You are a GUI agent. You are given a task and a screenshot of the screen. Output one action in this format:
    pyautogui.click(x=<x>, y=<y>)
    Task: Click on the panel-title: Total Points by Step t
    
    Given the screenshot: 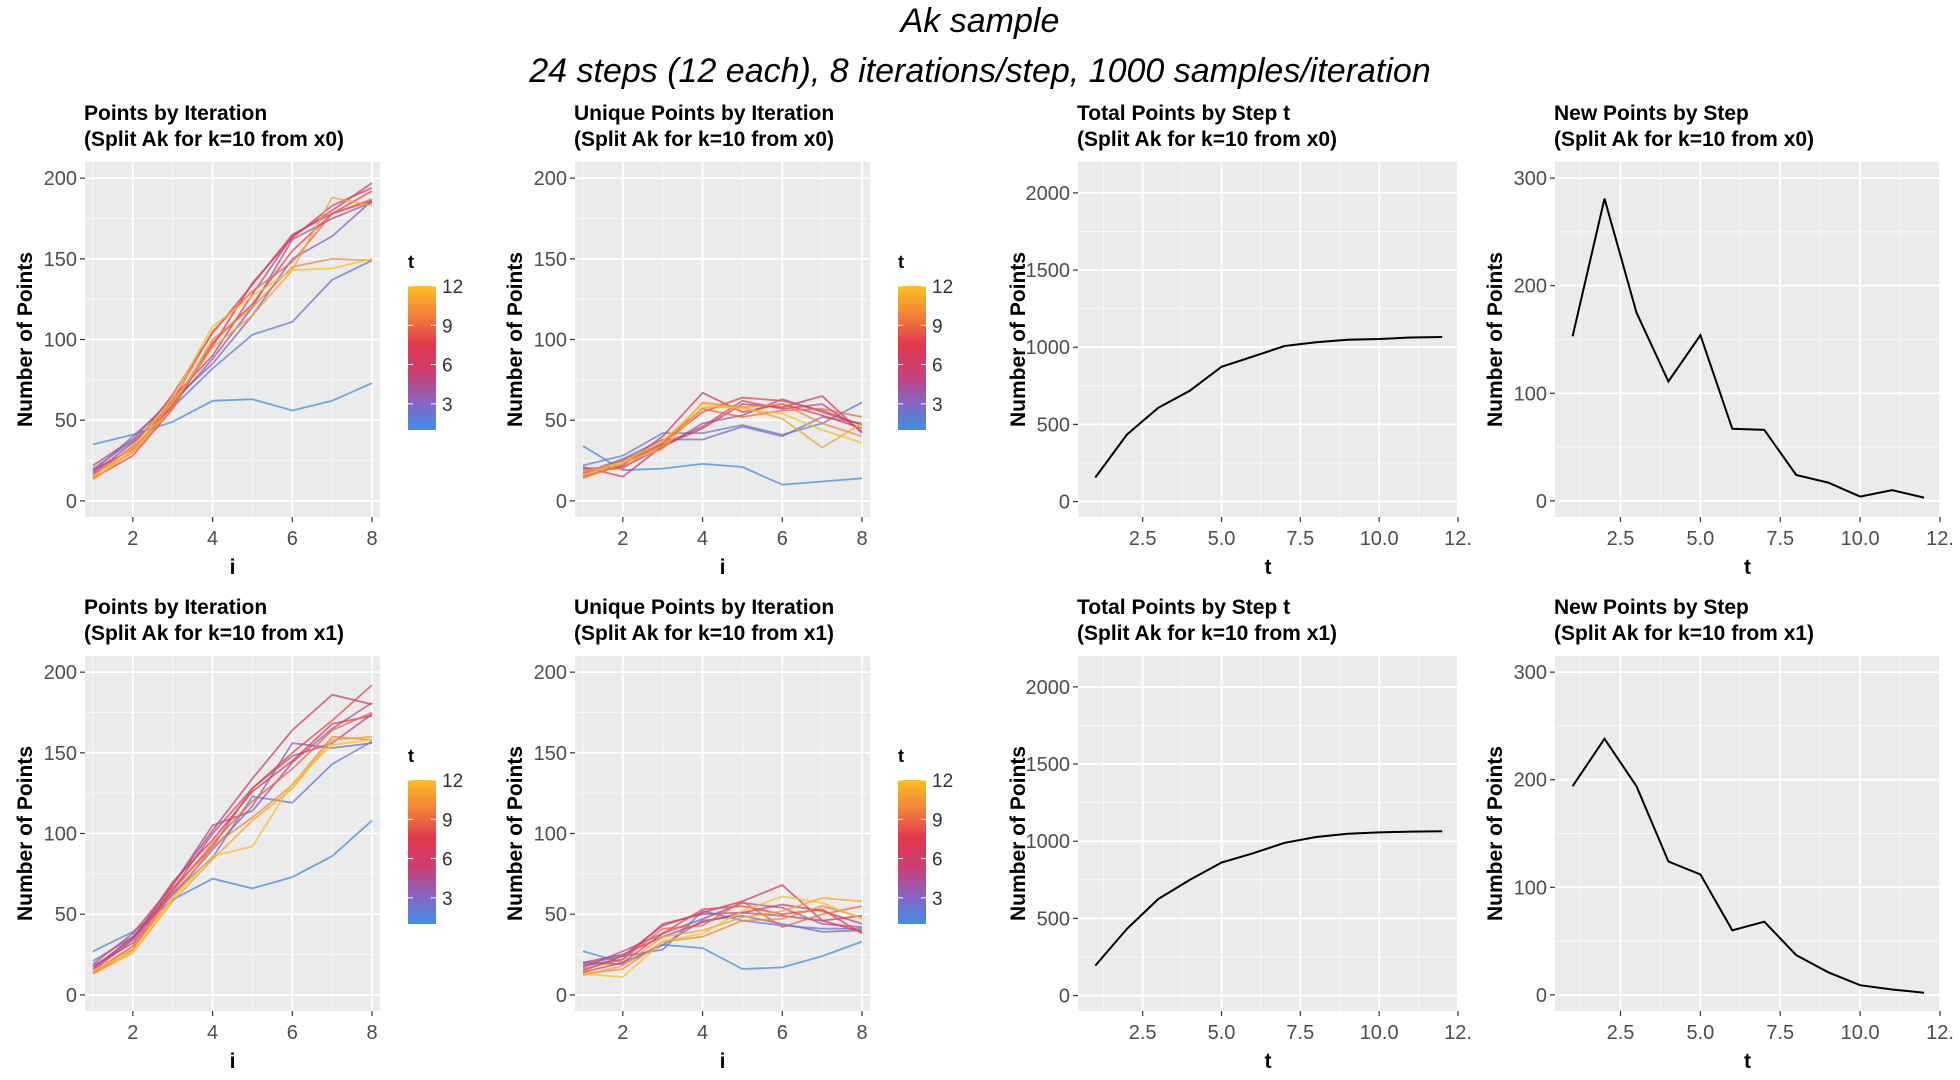 What is the action you would take?
    pyautogui.click(x=1183, y=607)
    